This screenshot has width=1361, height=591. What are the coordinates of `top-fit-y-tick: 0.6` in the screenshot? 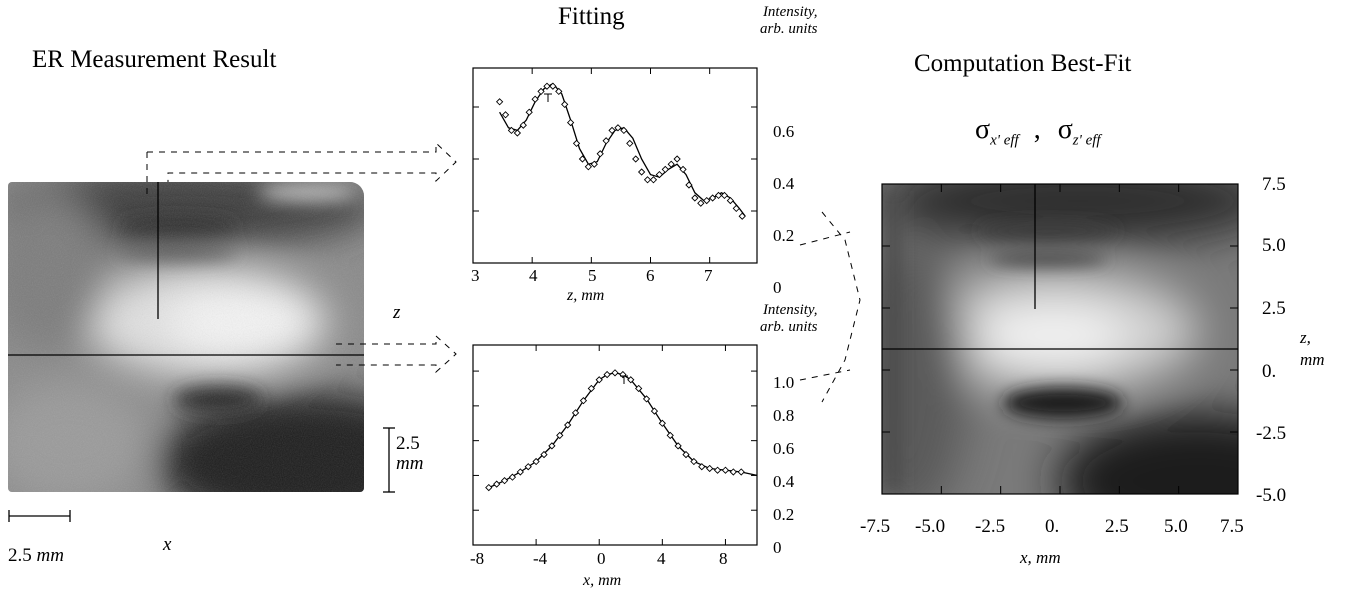 It's located at (784, 131).